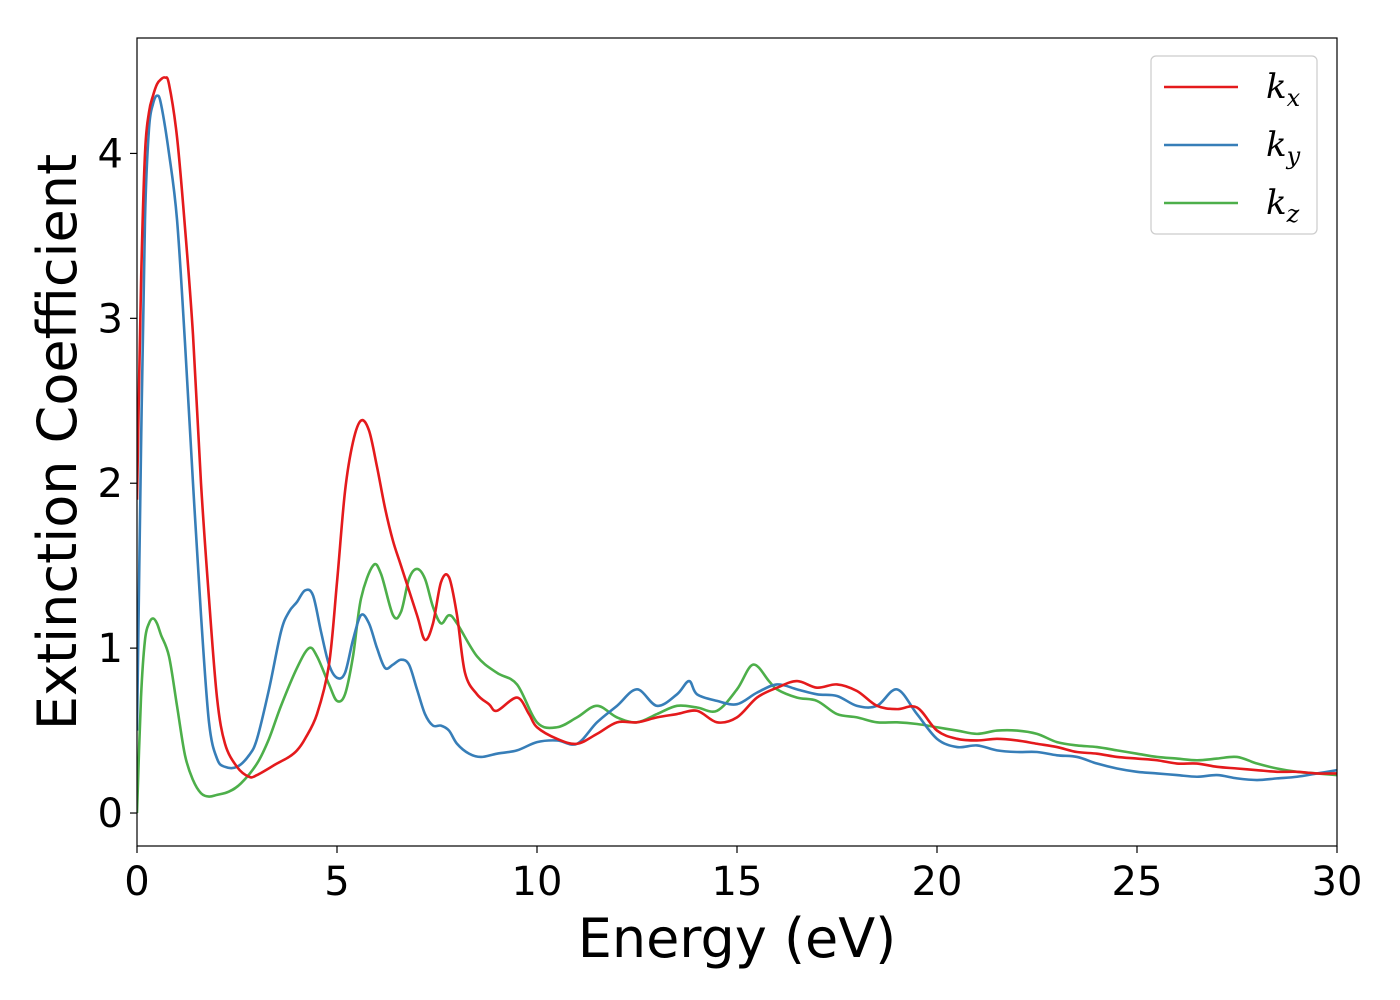  What do you see at coordinates (1283, 205) in the screenshot?
I see `legend-label-kz: kz` at bounding box center [1283, 205].